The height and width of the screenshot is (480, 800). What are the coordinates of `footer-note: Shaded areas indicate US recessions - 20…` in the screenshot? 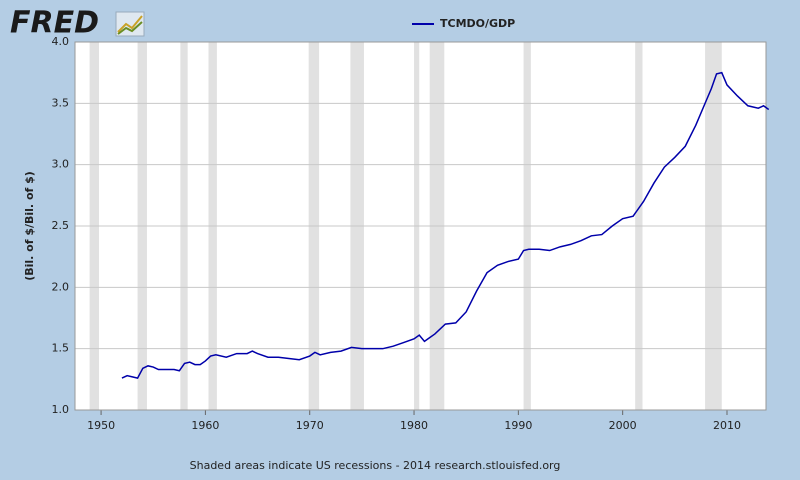 It's located at (375, 465).